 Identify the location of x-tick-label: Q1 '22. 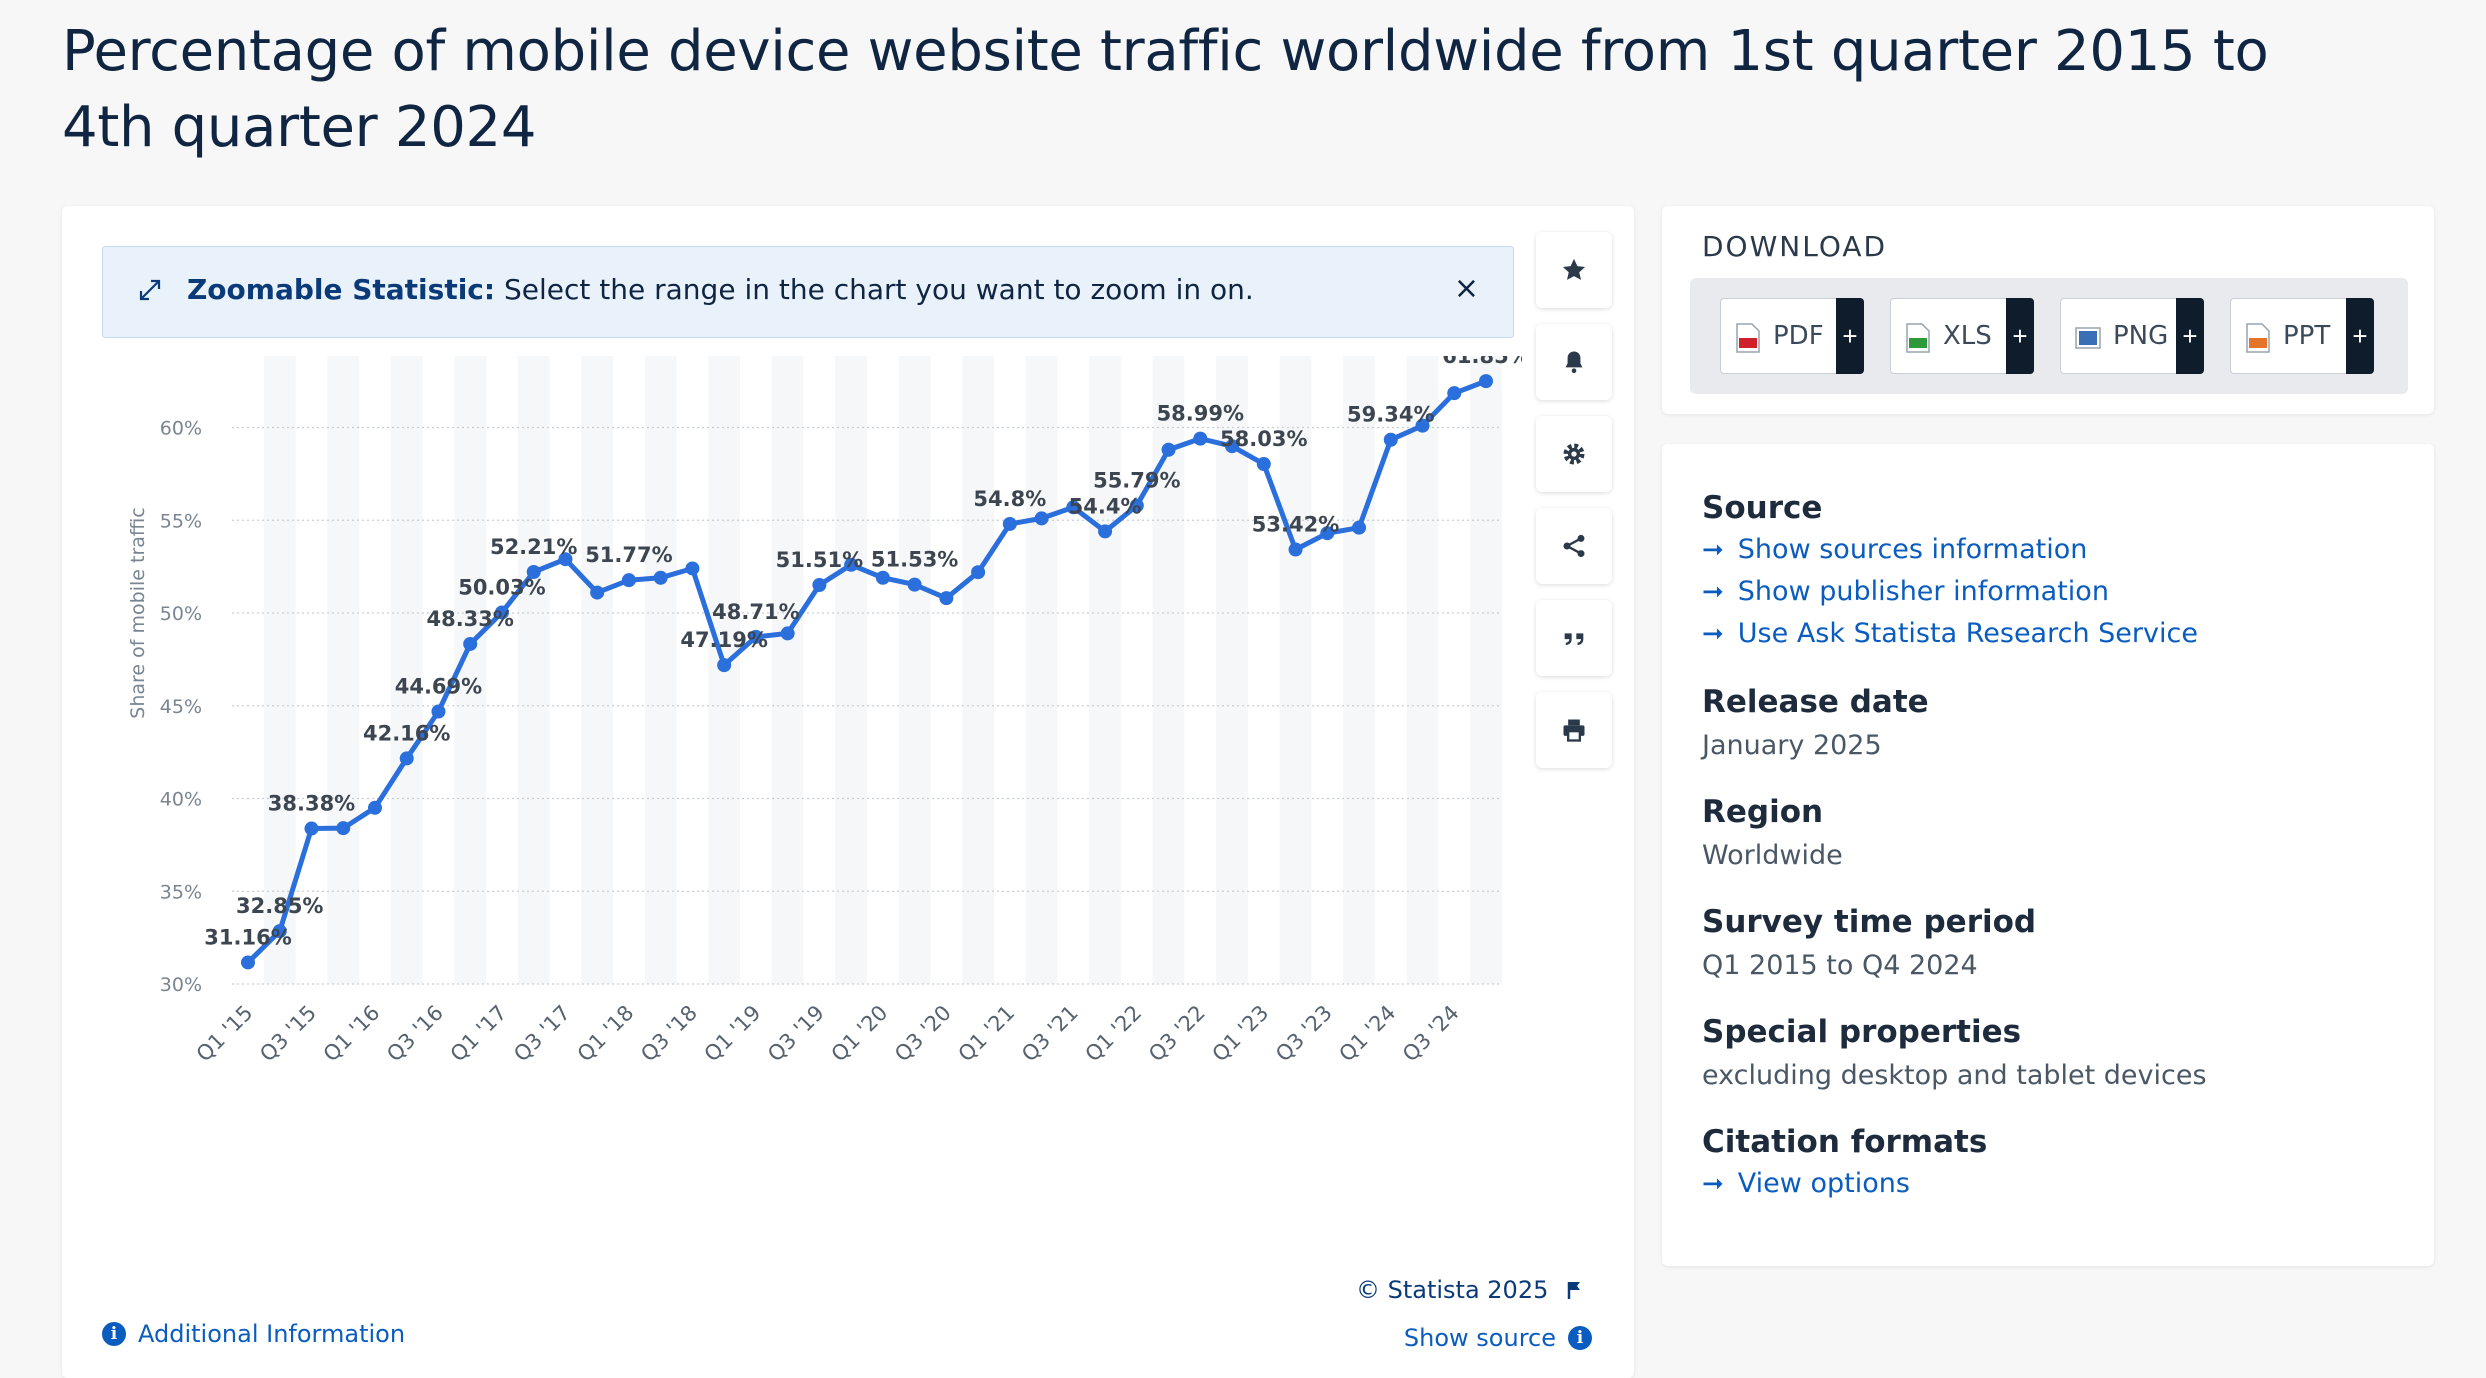
(1114, 1034).